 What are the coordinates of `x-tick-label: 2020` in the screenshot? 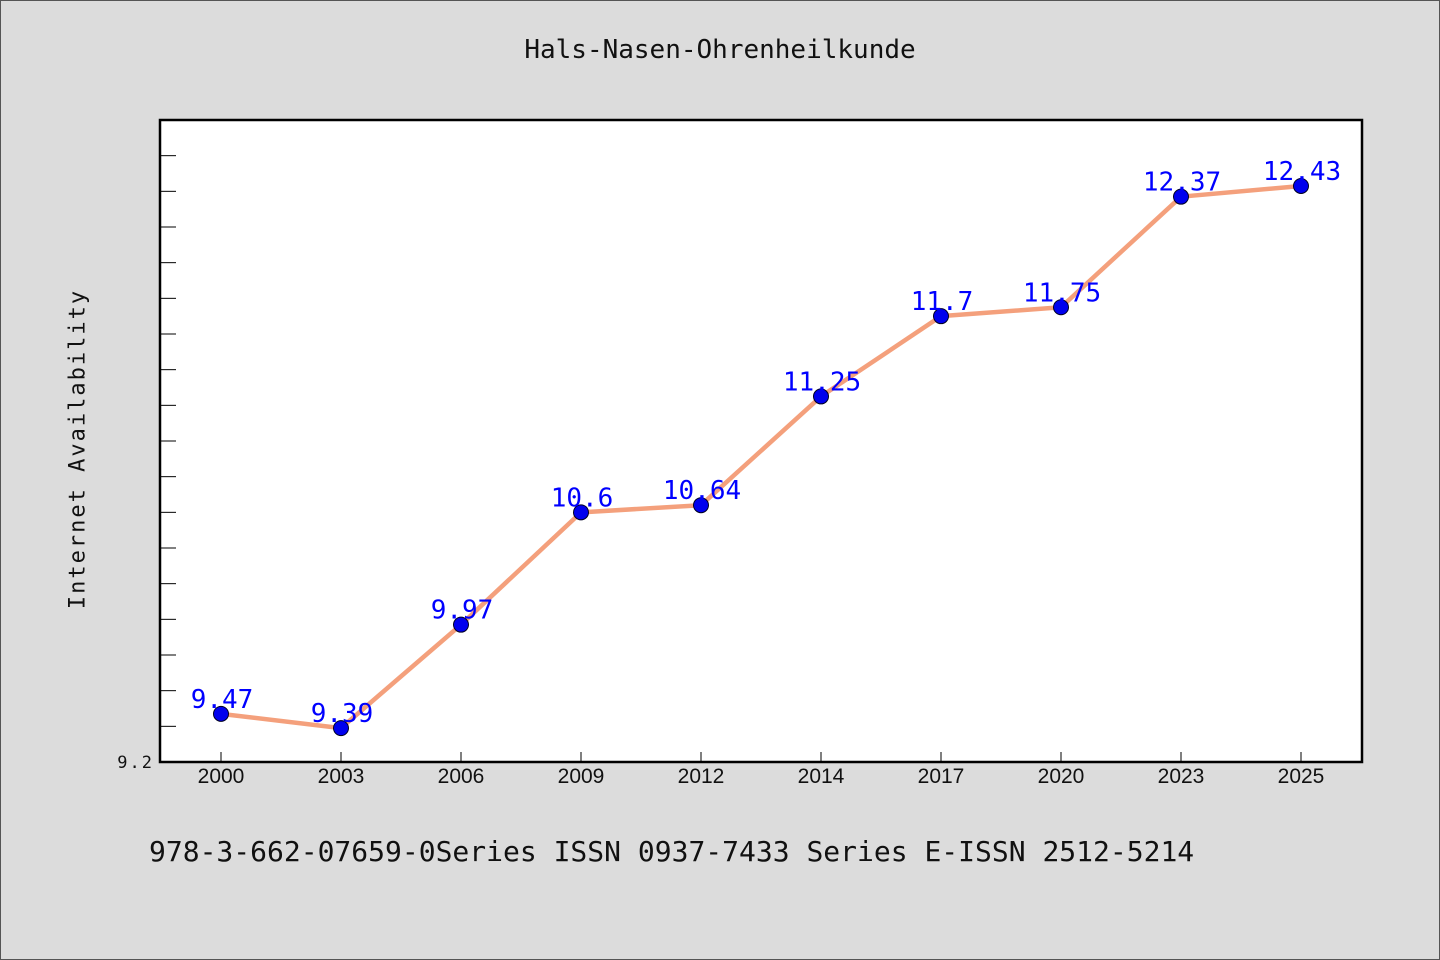 It's located at (1061, 776).